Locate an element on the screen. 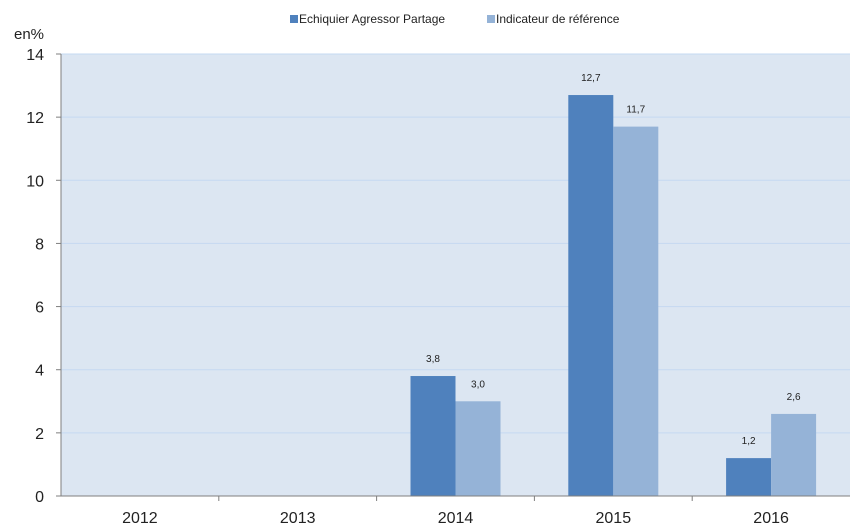  y-tick-label: 10 is located at coordinates (35, 181).